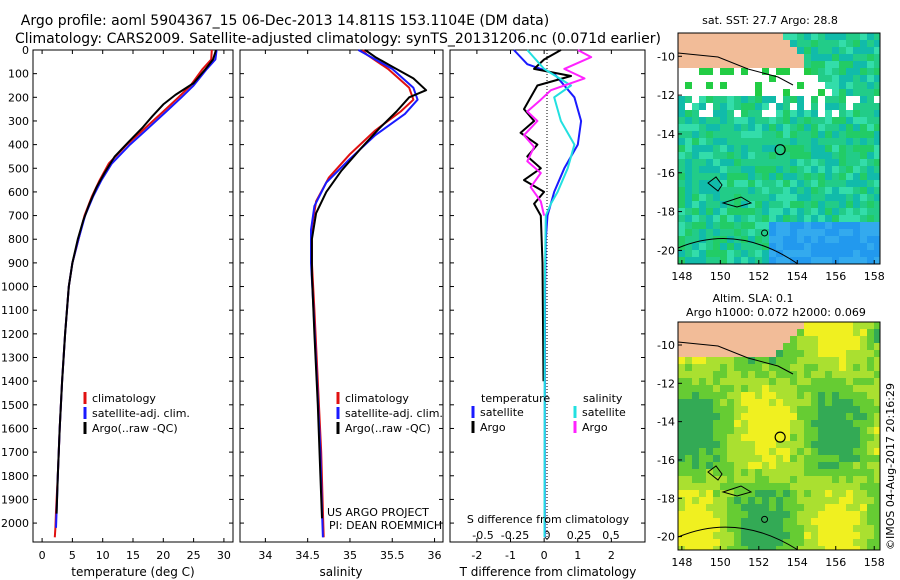  Describe the element at coordinates (666, 537) in the screenshot. I see `lat-tick-label: -20` at that location.